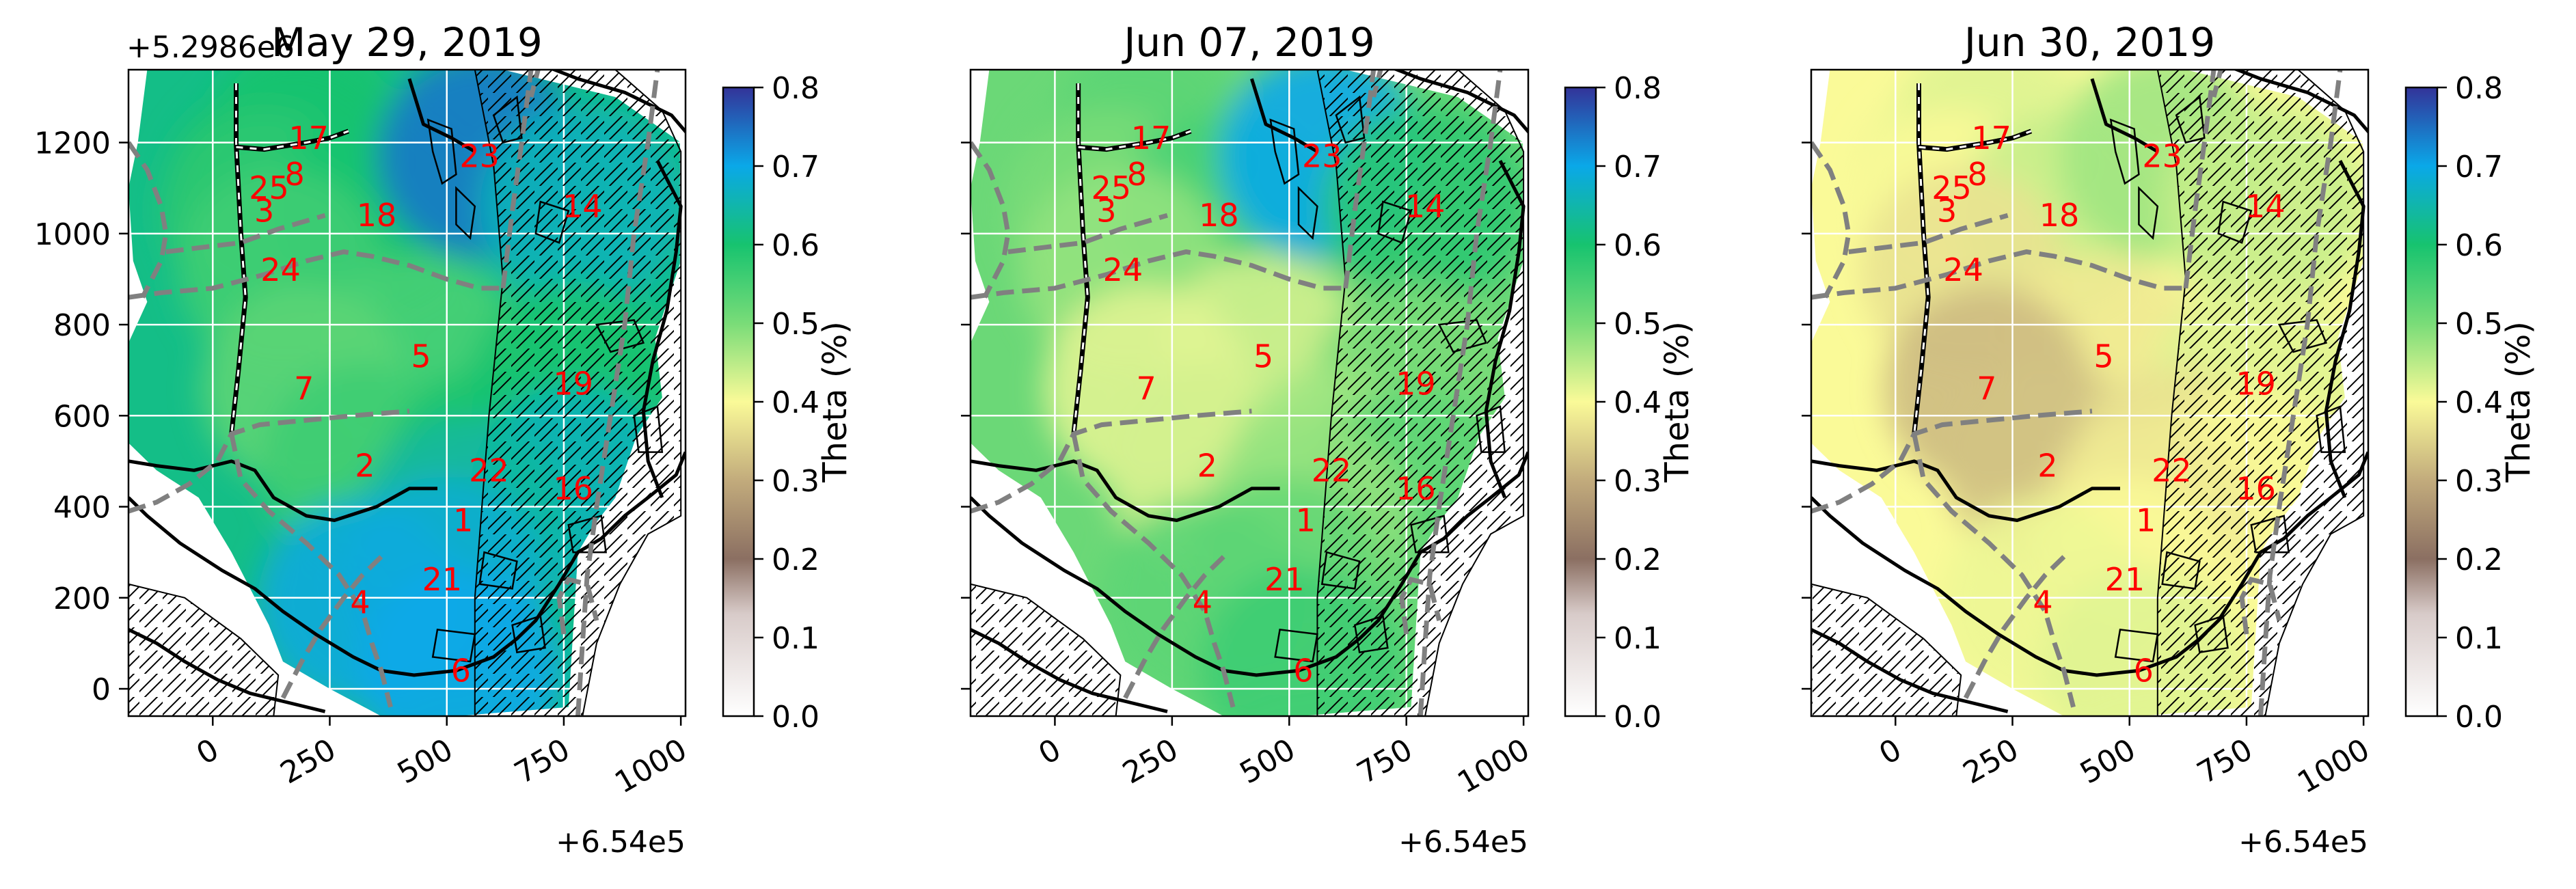 Image resolution: width=2576 pixels, height=889 pixels. What do you see at coordinates (795, 639) in the screenshot?
I see `colorbar-tick-label: 0.1` at bounding box center [795, 639].